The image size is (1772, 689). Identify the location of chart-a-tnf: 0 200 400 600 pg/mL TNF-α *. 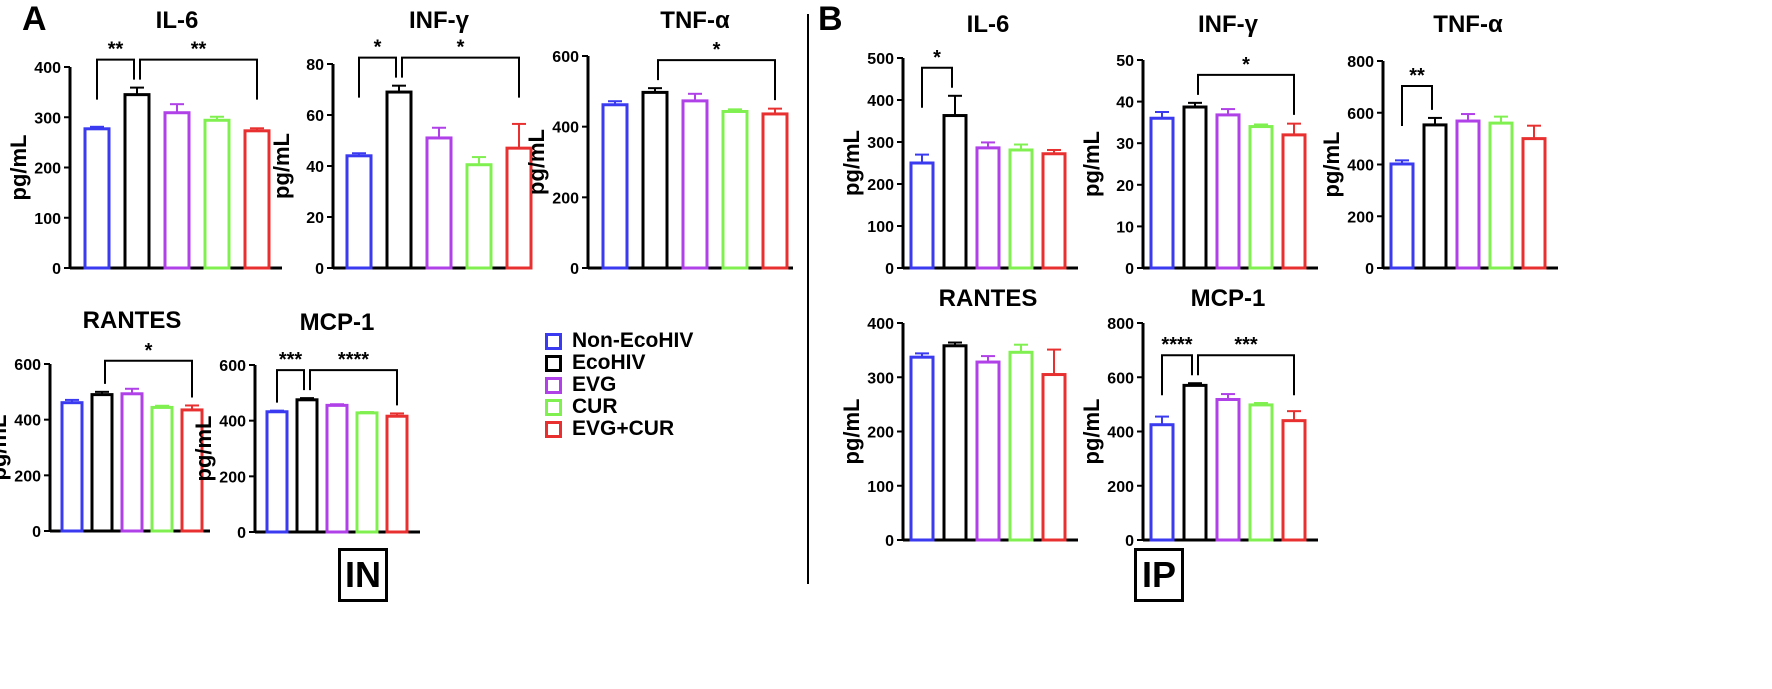
(658, 142).